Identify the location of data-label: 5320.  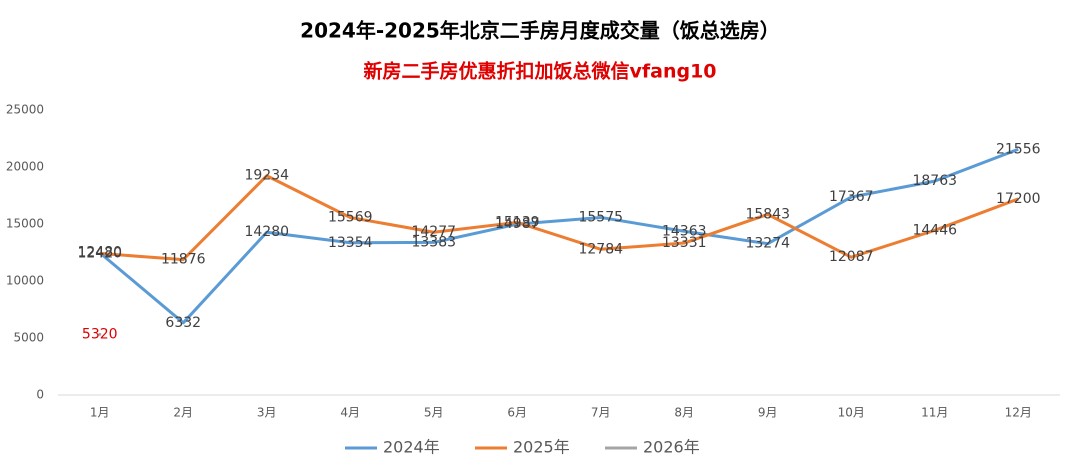
(100, 334).